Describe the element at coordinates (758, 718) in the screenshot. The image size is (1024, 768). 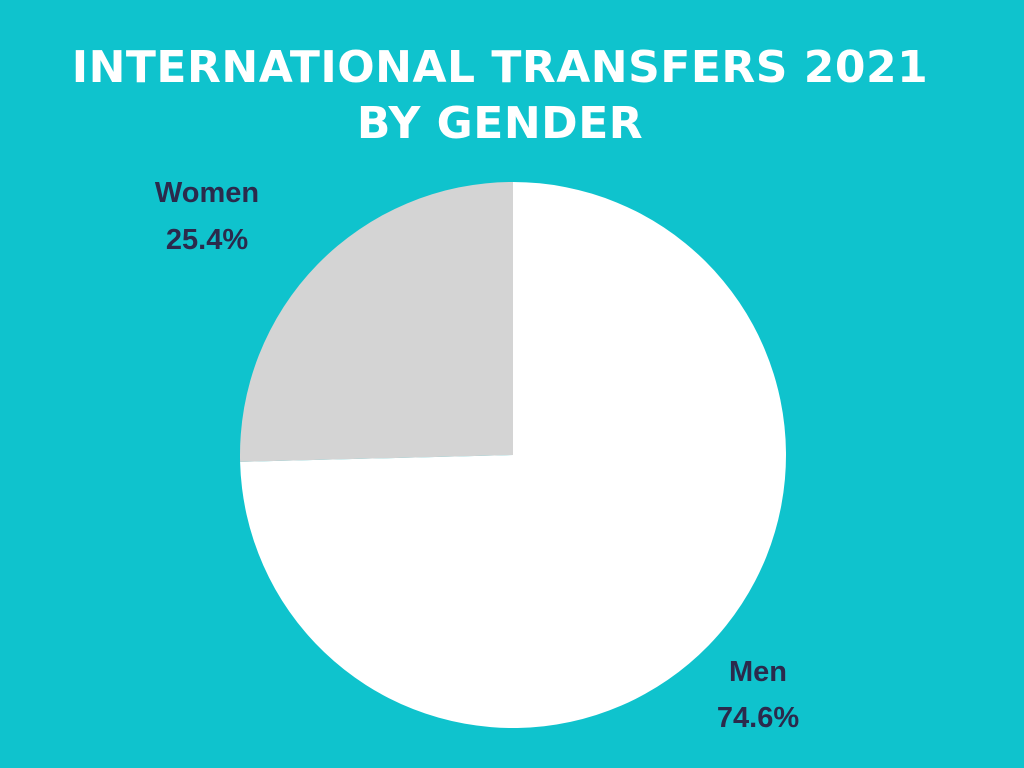
I see `slice-value-men: 74.6%` at that location.